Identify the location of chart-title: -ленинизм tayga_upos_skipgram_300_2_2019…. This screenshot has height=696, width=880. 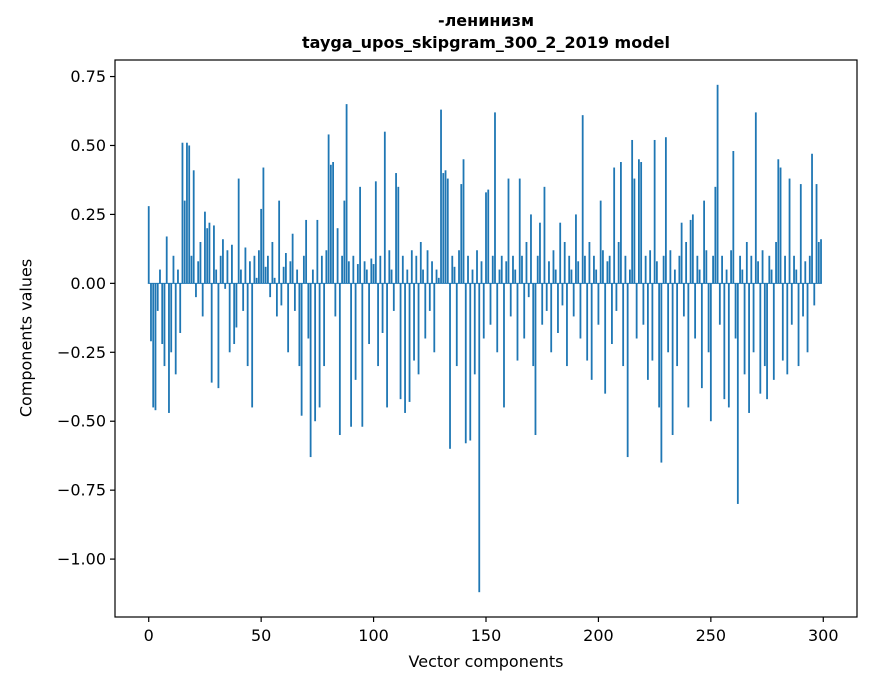
(486, 32).